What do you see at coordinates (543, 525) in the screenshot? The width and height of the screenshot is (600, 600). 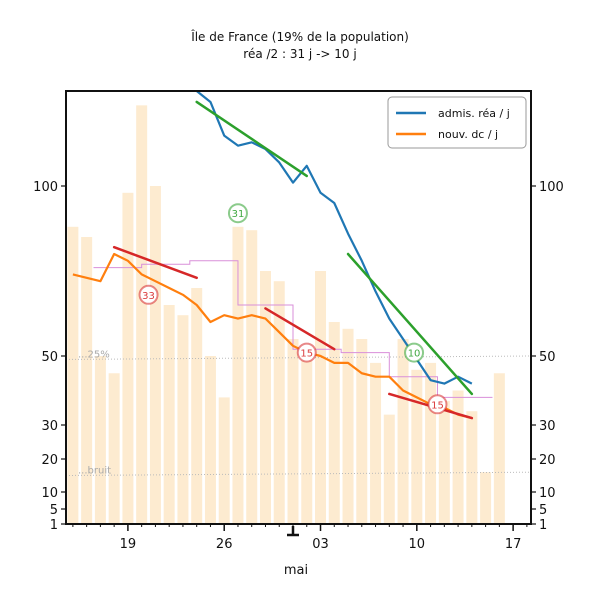 I see `y-tick-label-right: 1` at bounding box center [543, 525].